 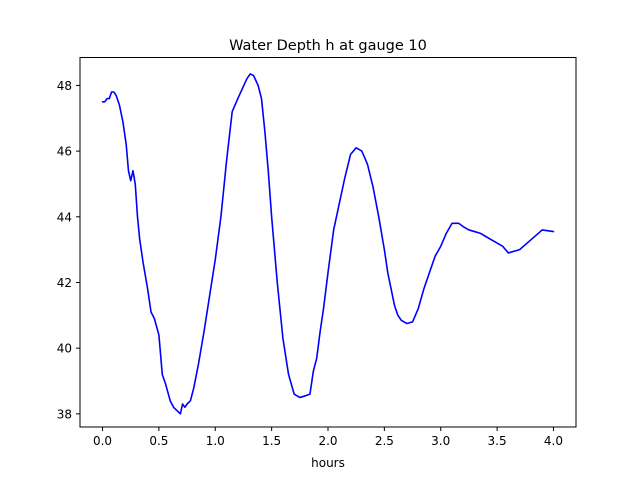 What do you see at coordinates (64, 349) in the screenshot?
I see `y-tick-label: 40` at bounding box center [64, 349].